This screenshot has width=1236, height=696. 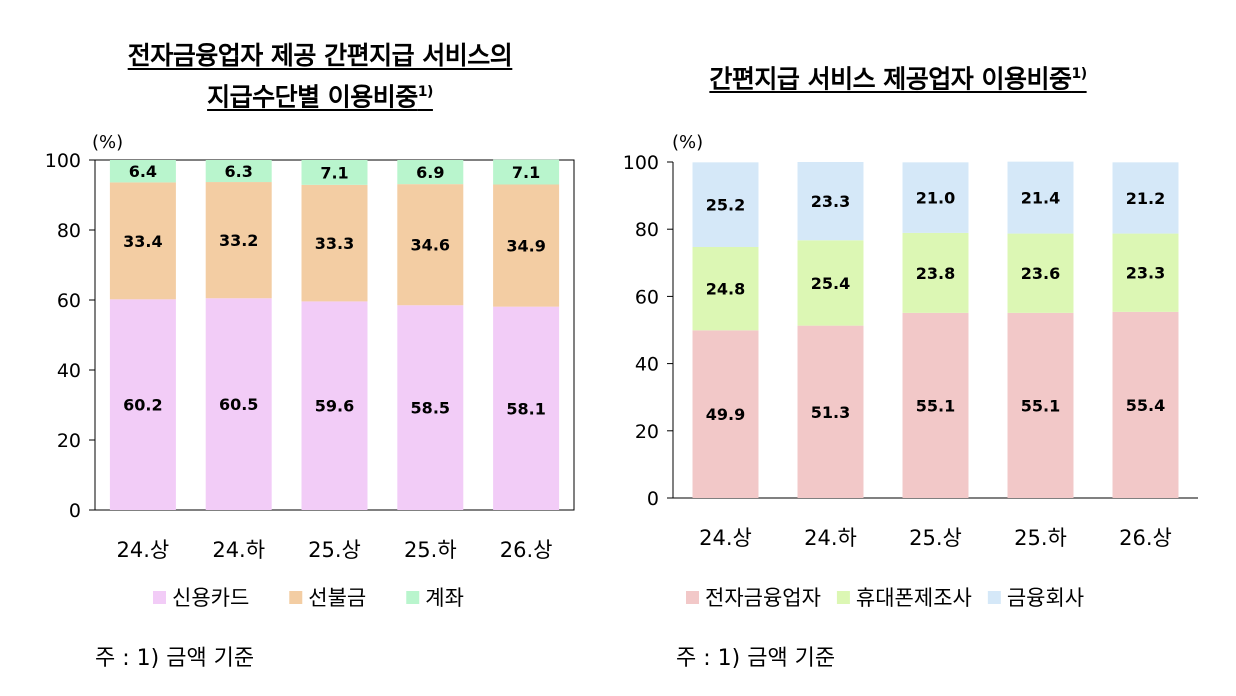 I want to click on left-title-footnote-mark: 1), so click(x=425, y=92).